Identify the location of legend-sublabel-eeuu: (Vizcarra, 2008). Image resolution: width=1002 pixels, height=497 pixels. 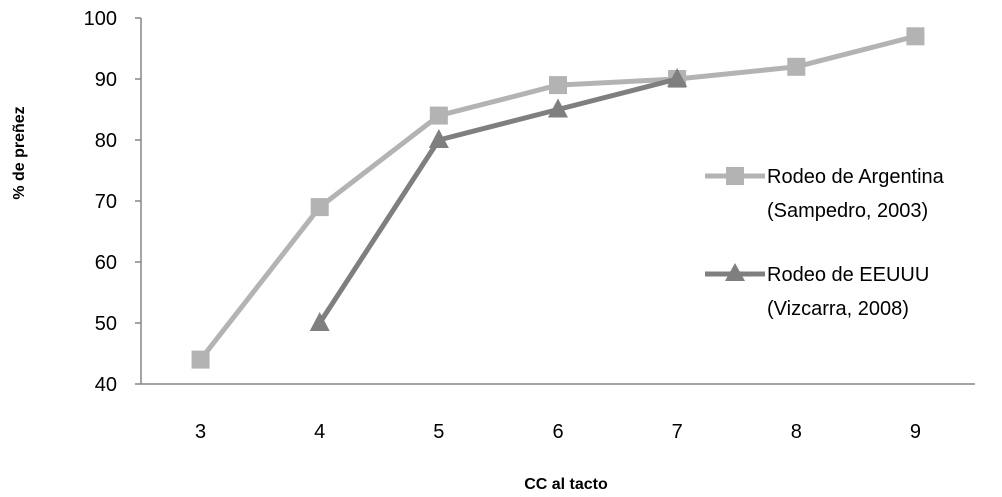
(838, 309).